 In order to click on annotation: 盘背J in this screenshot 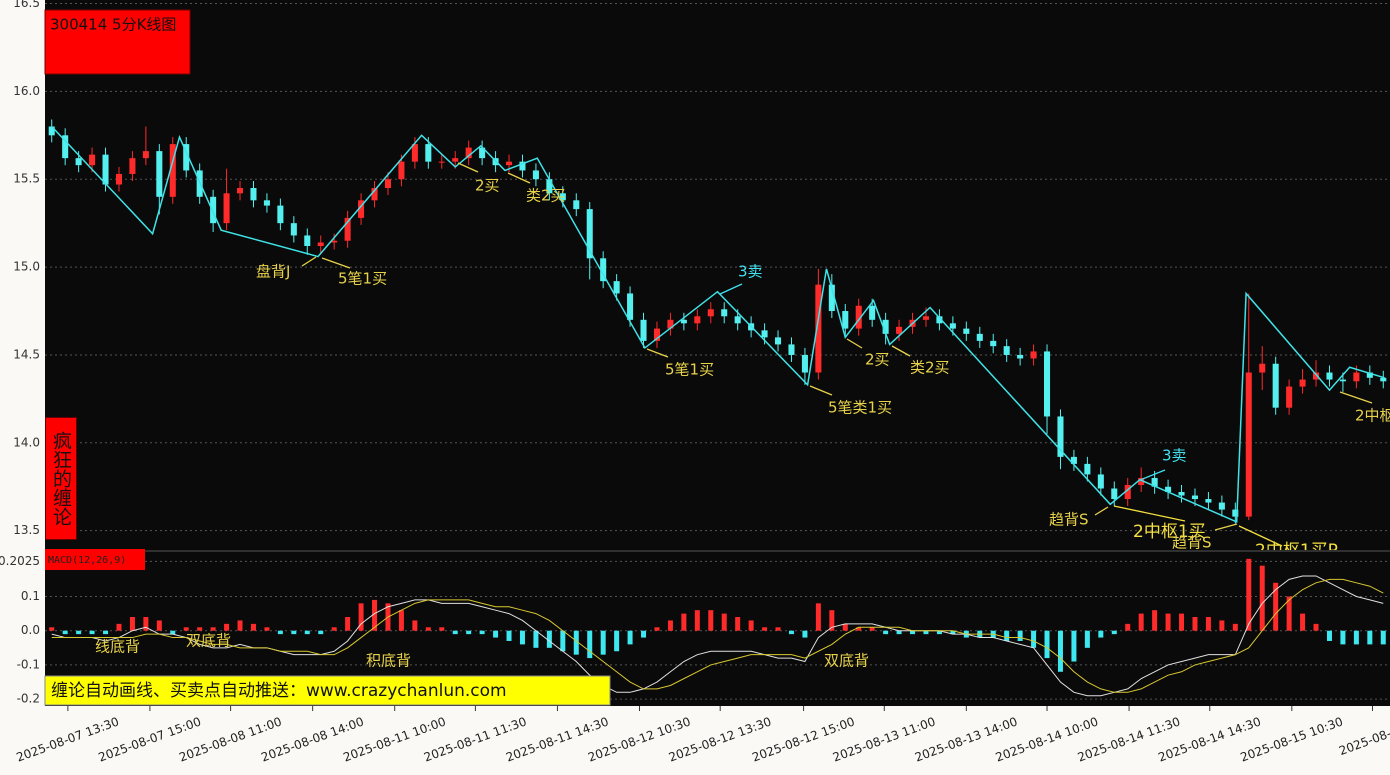, I will do `click(273, 272)`.